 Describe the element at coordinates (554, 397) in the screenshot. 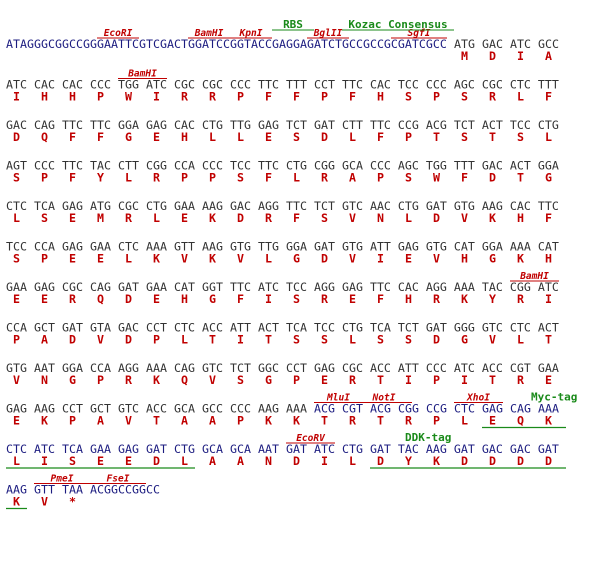

I see `feature-label: Myc-tag` at that location.